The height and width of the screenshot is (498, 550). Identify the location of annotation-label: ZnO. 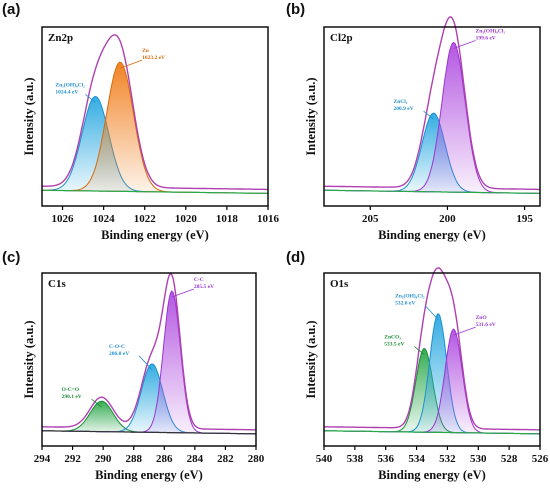
(482, 318).